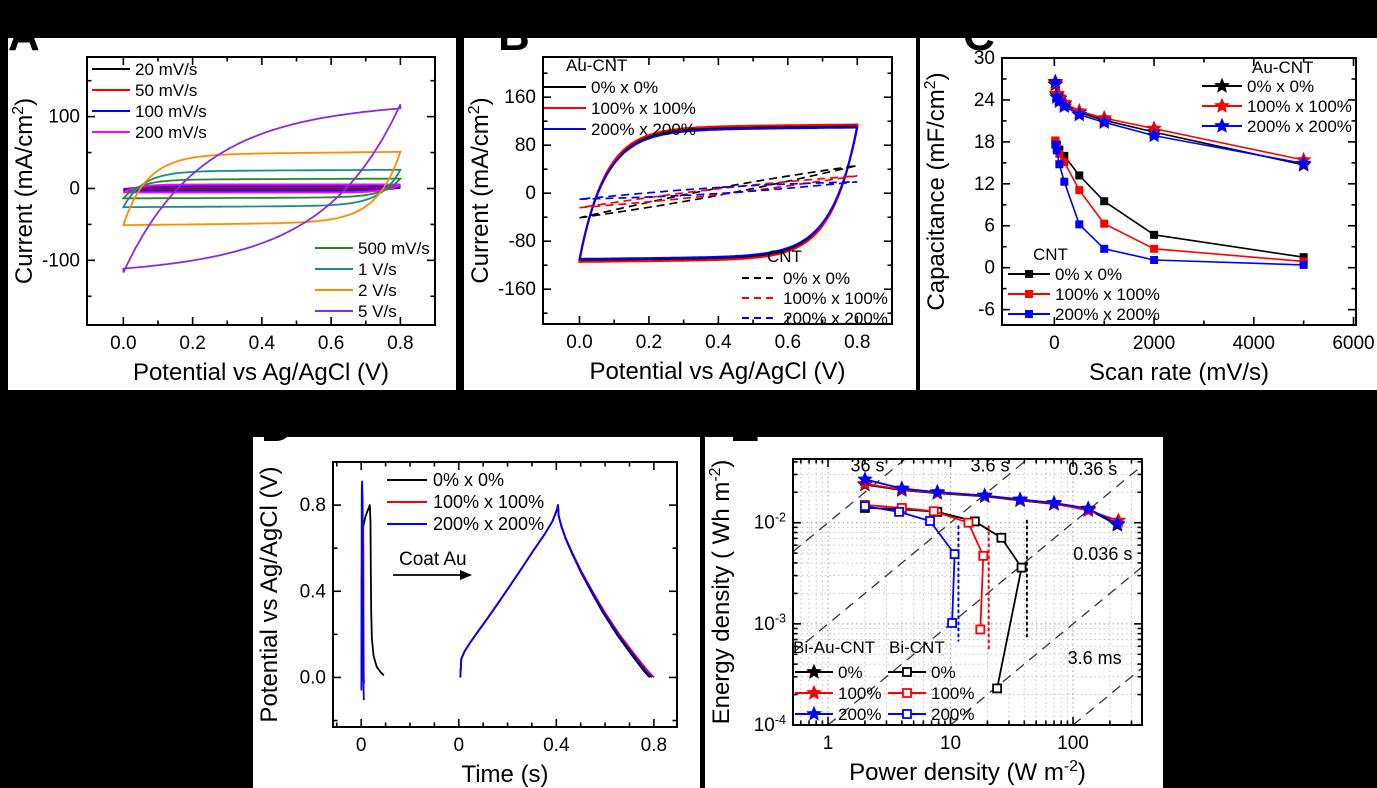  What do you see at coordinates (984, 58) in the screenshot?
I see `y-tick-label: 30` at bounding box center [984, 58].